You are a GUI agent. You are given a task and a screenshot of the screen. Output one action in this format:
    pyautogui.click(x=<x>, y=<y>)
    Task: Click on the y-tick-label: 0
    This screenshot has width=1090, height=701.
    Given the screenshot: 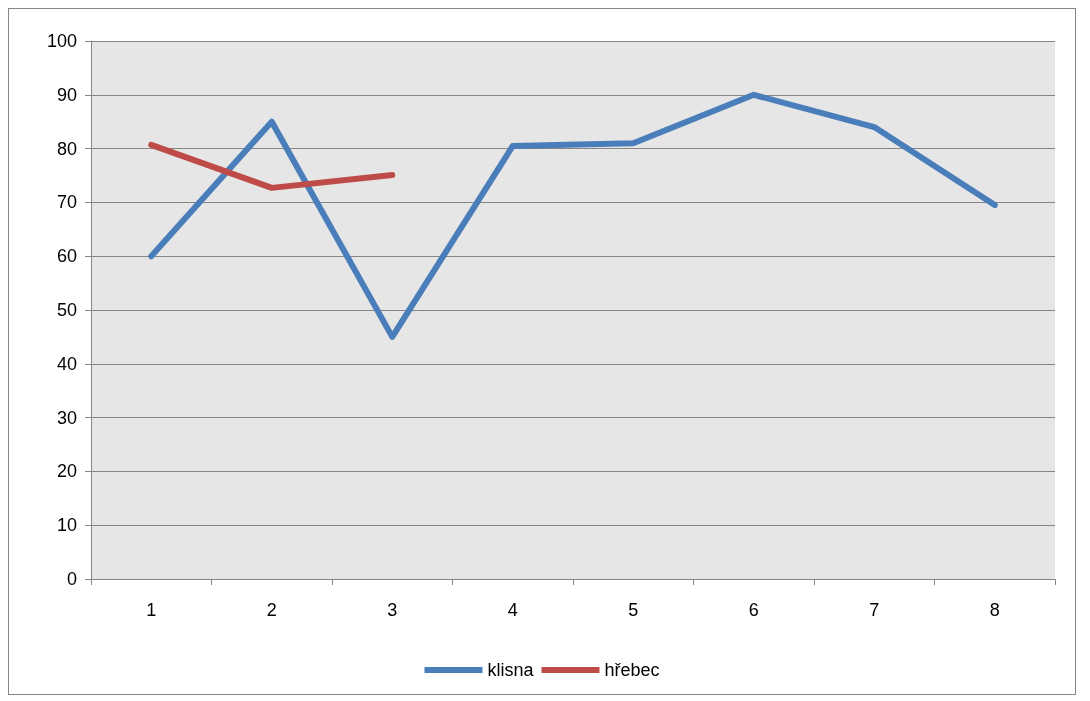 What is the action you would take?
    pyautogui.click(x=71, y=579)
    